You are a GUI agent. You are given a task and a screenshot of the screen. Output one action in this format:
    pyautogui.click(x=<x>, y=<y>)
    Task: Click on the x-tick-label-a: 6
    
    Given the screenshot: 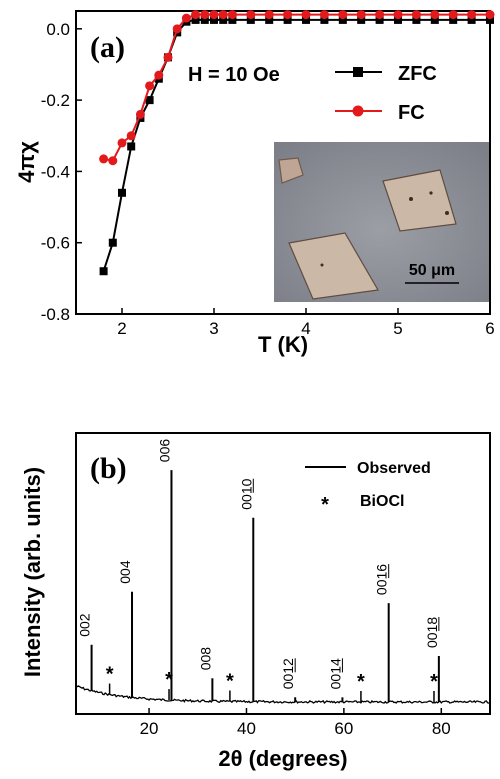 What is the action you would take?
    pyautogui.click(x=489, y=328)
    